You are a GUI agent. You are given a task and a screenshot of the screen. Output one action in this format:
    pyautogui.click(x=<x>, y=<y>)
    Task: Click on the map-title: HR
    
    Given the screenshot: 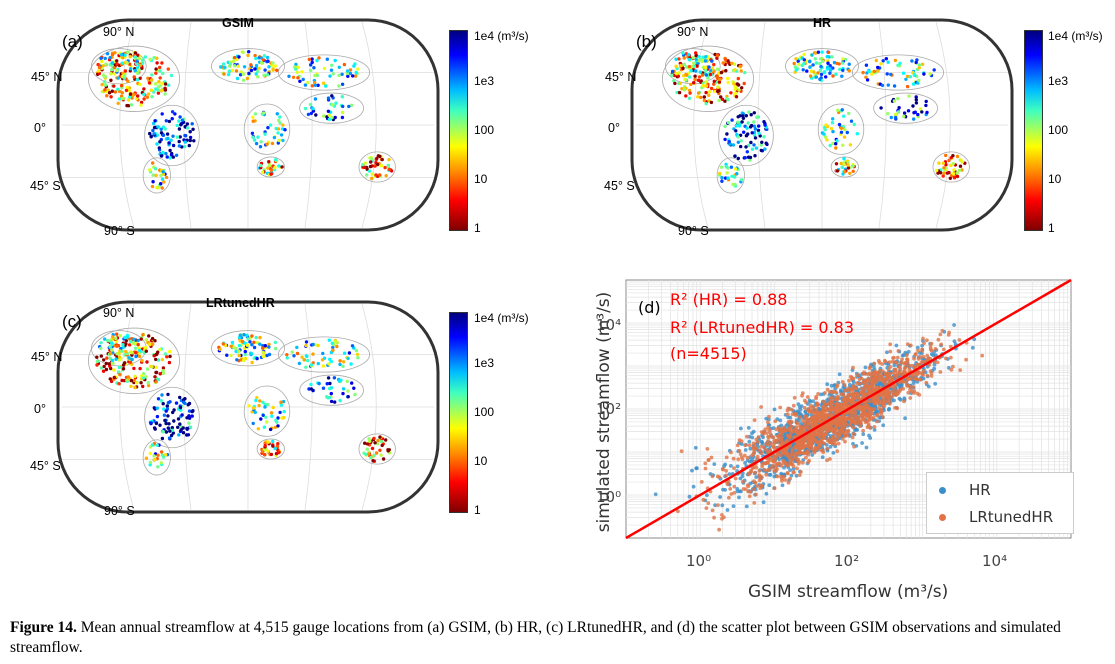 What is the action you would take?
    pyautogui.click(x=822, y=23)
    